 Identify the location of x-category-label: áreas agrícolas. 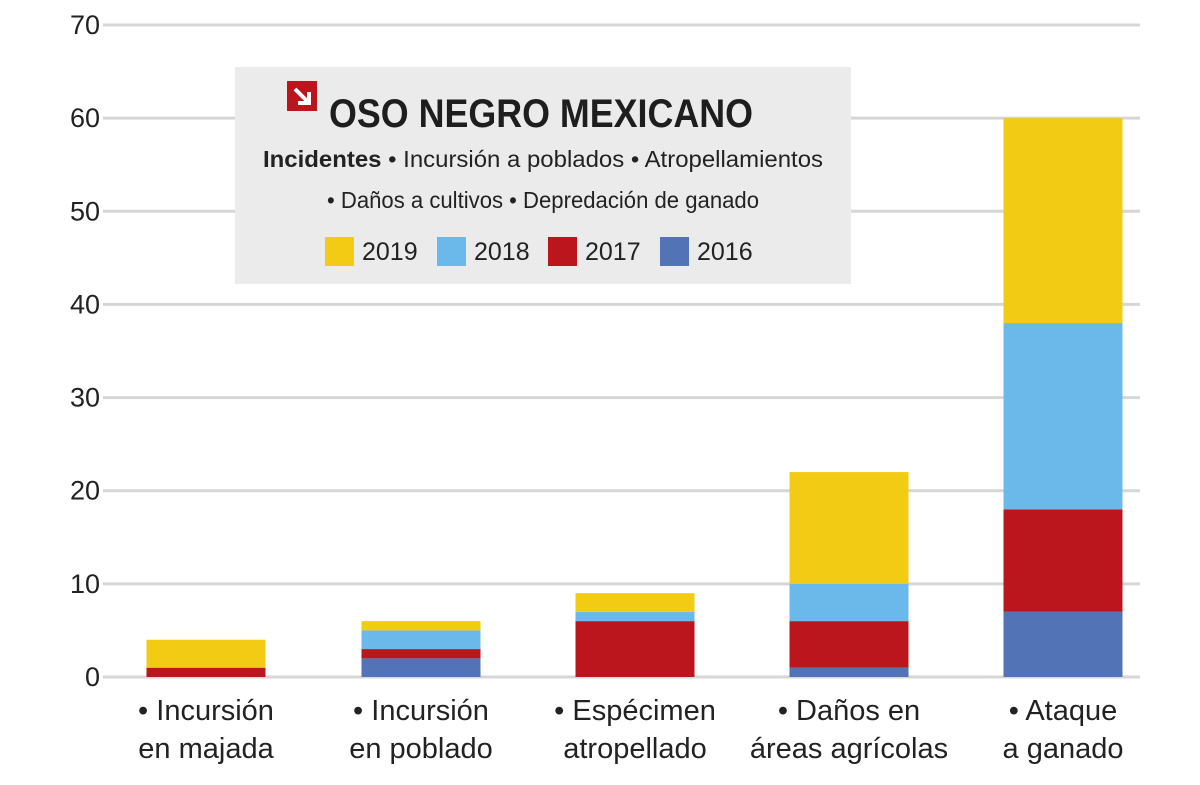
(849, 749).